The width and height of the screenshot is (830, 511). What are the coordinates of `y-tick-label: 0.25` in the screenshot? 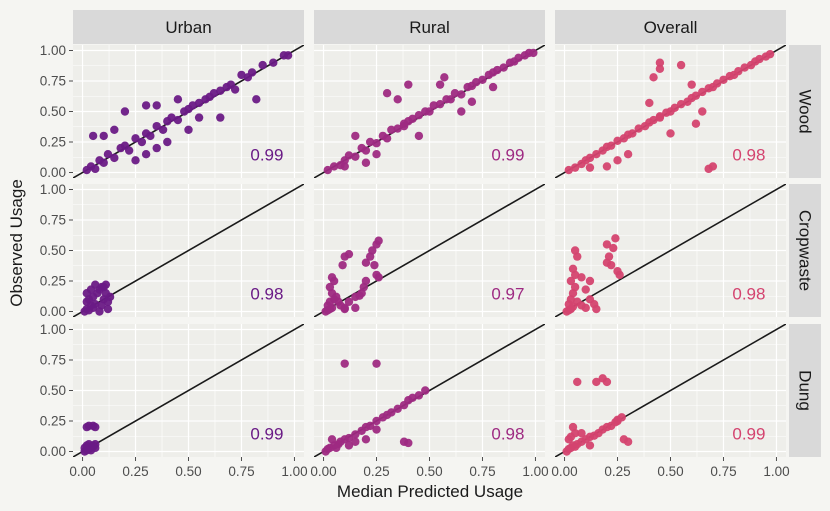 It's located at (53, 421).